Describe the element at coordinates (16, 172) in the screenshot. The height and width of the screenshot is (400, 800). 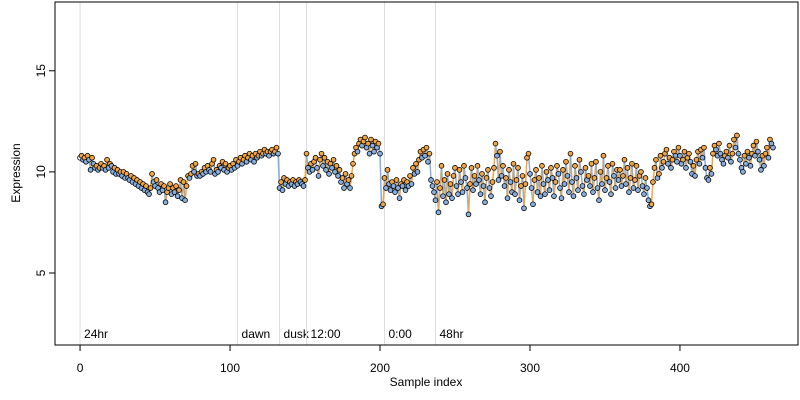
I see `y-axis-label: Expression` at that location.